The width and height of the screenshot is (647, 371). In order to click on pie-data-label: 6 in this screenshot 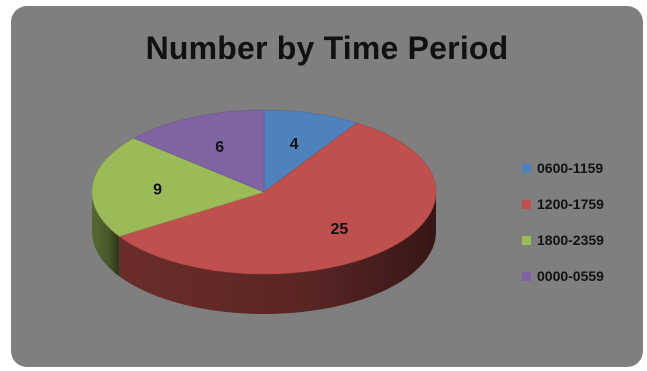, I will do `click(219, 147)`.